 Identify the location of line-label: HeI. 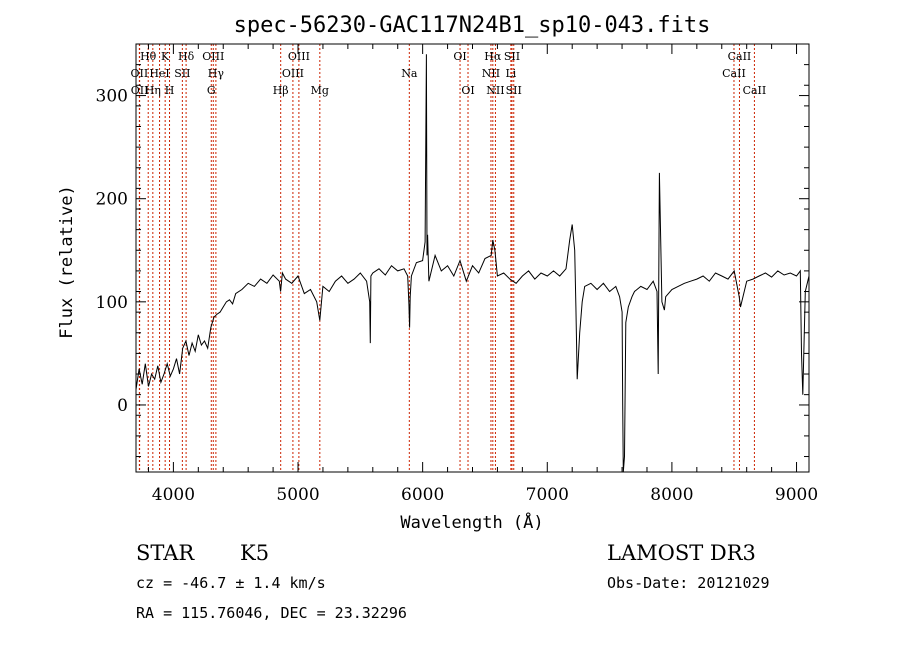
(159, 73).